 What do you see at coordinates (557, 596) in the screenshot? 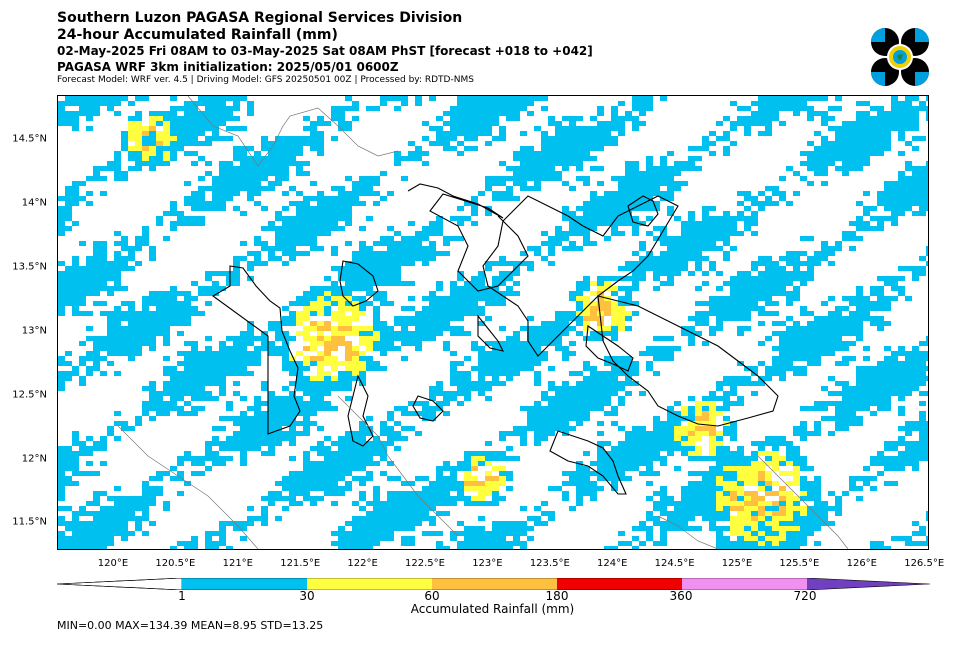
I see `colorbar-tick-label: 180` at bounding box center [557, 596].